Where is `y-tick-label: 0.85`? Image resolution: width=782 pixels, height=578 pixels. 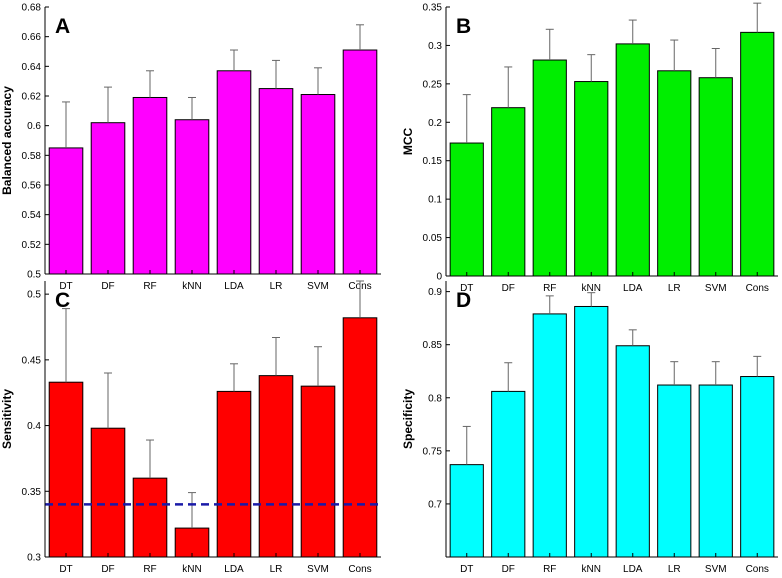 y-tick-label: 0.85 is located at coordinates (433, 345).